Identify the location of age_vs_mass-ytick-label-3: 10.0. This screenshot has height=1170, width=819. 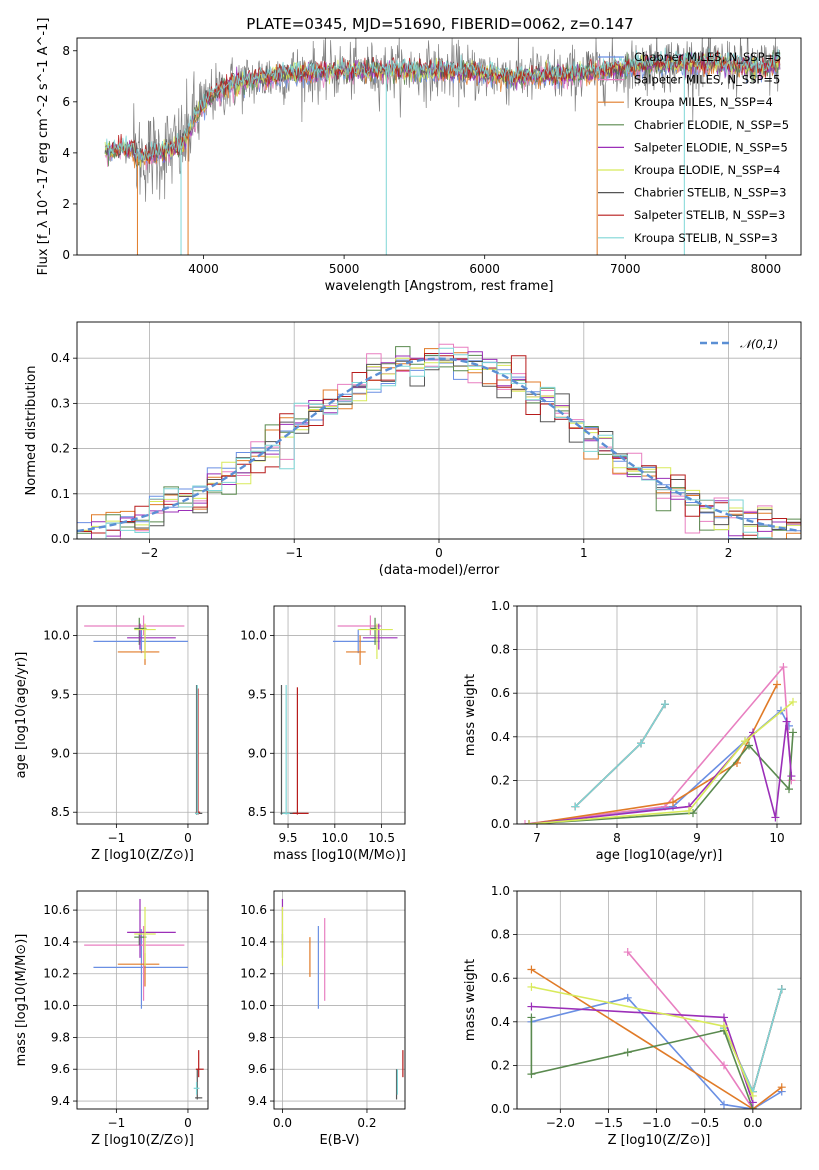
(253, 635).